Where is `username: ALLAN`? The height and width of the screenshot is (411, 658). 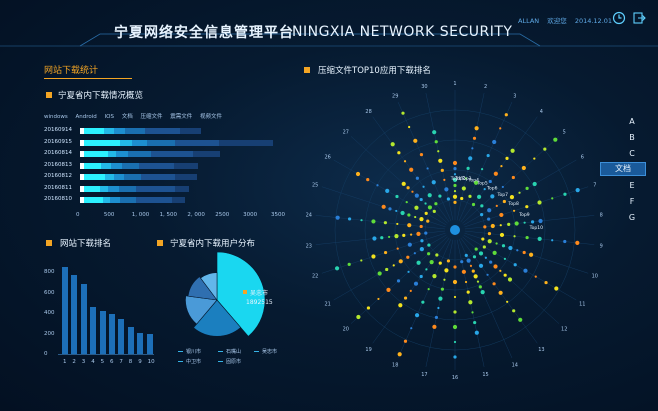 username: ALLAN is located at coordinates (529, 21).